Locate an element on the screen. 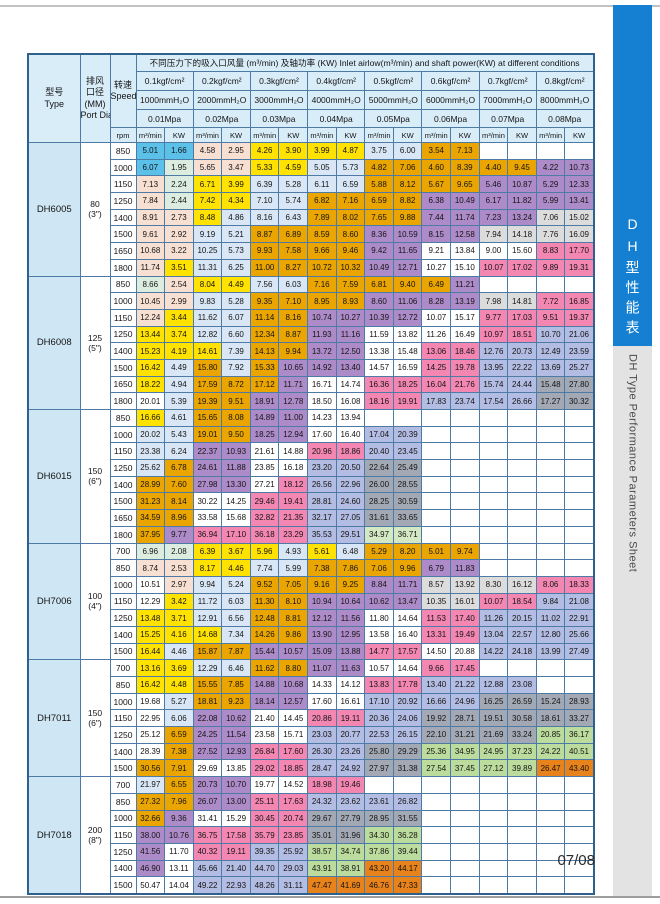 The width and height of the screenshot is (660, 904). port-dia-cell: 100 (4") is located at coordinates (95, 601).